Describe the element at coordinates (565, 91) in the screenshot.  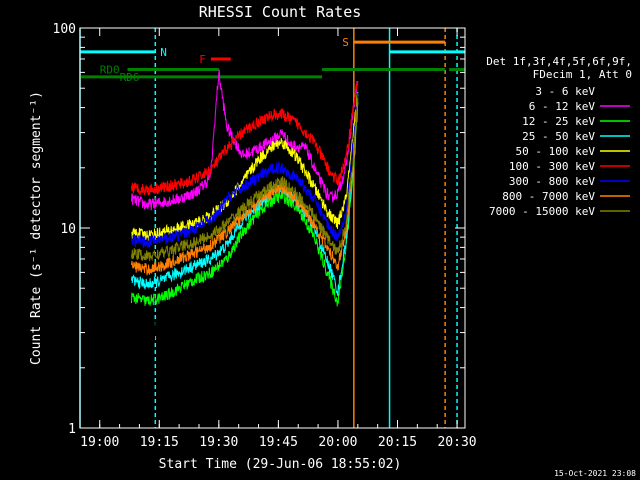
I see `legend-label-0: 3 - 6 keV` at that location.